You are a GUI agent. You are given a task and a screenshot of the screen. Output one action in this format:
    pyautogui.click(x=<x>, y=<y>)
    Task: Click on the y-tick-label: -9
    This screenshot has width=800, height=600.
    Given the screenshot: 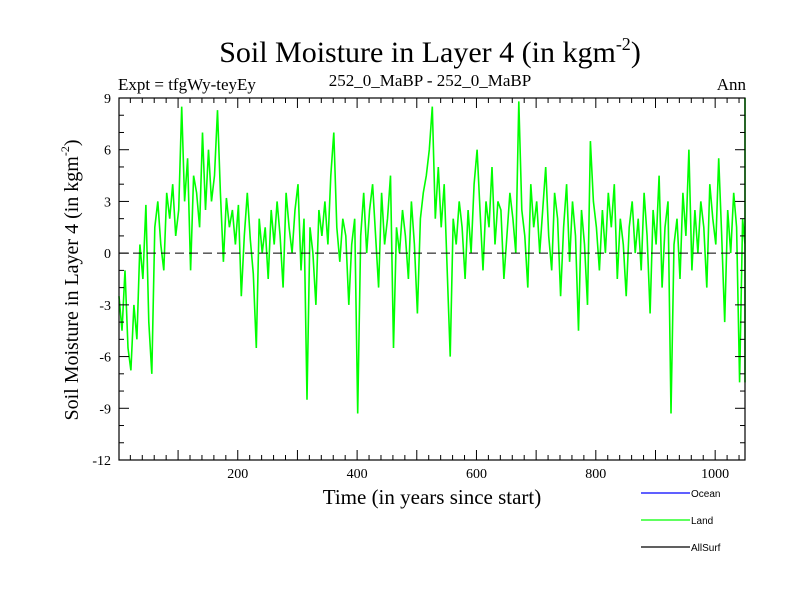 What is the action you would take?
    pyautogui.click(x=105, y=409)
    